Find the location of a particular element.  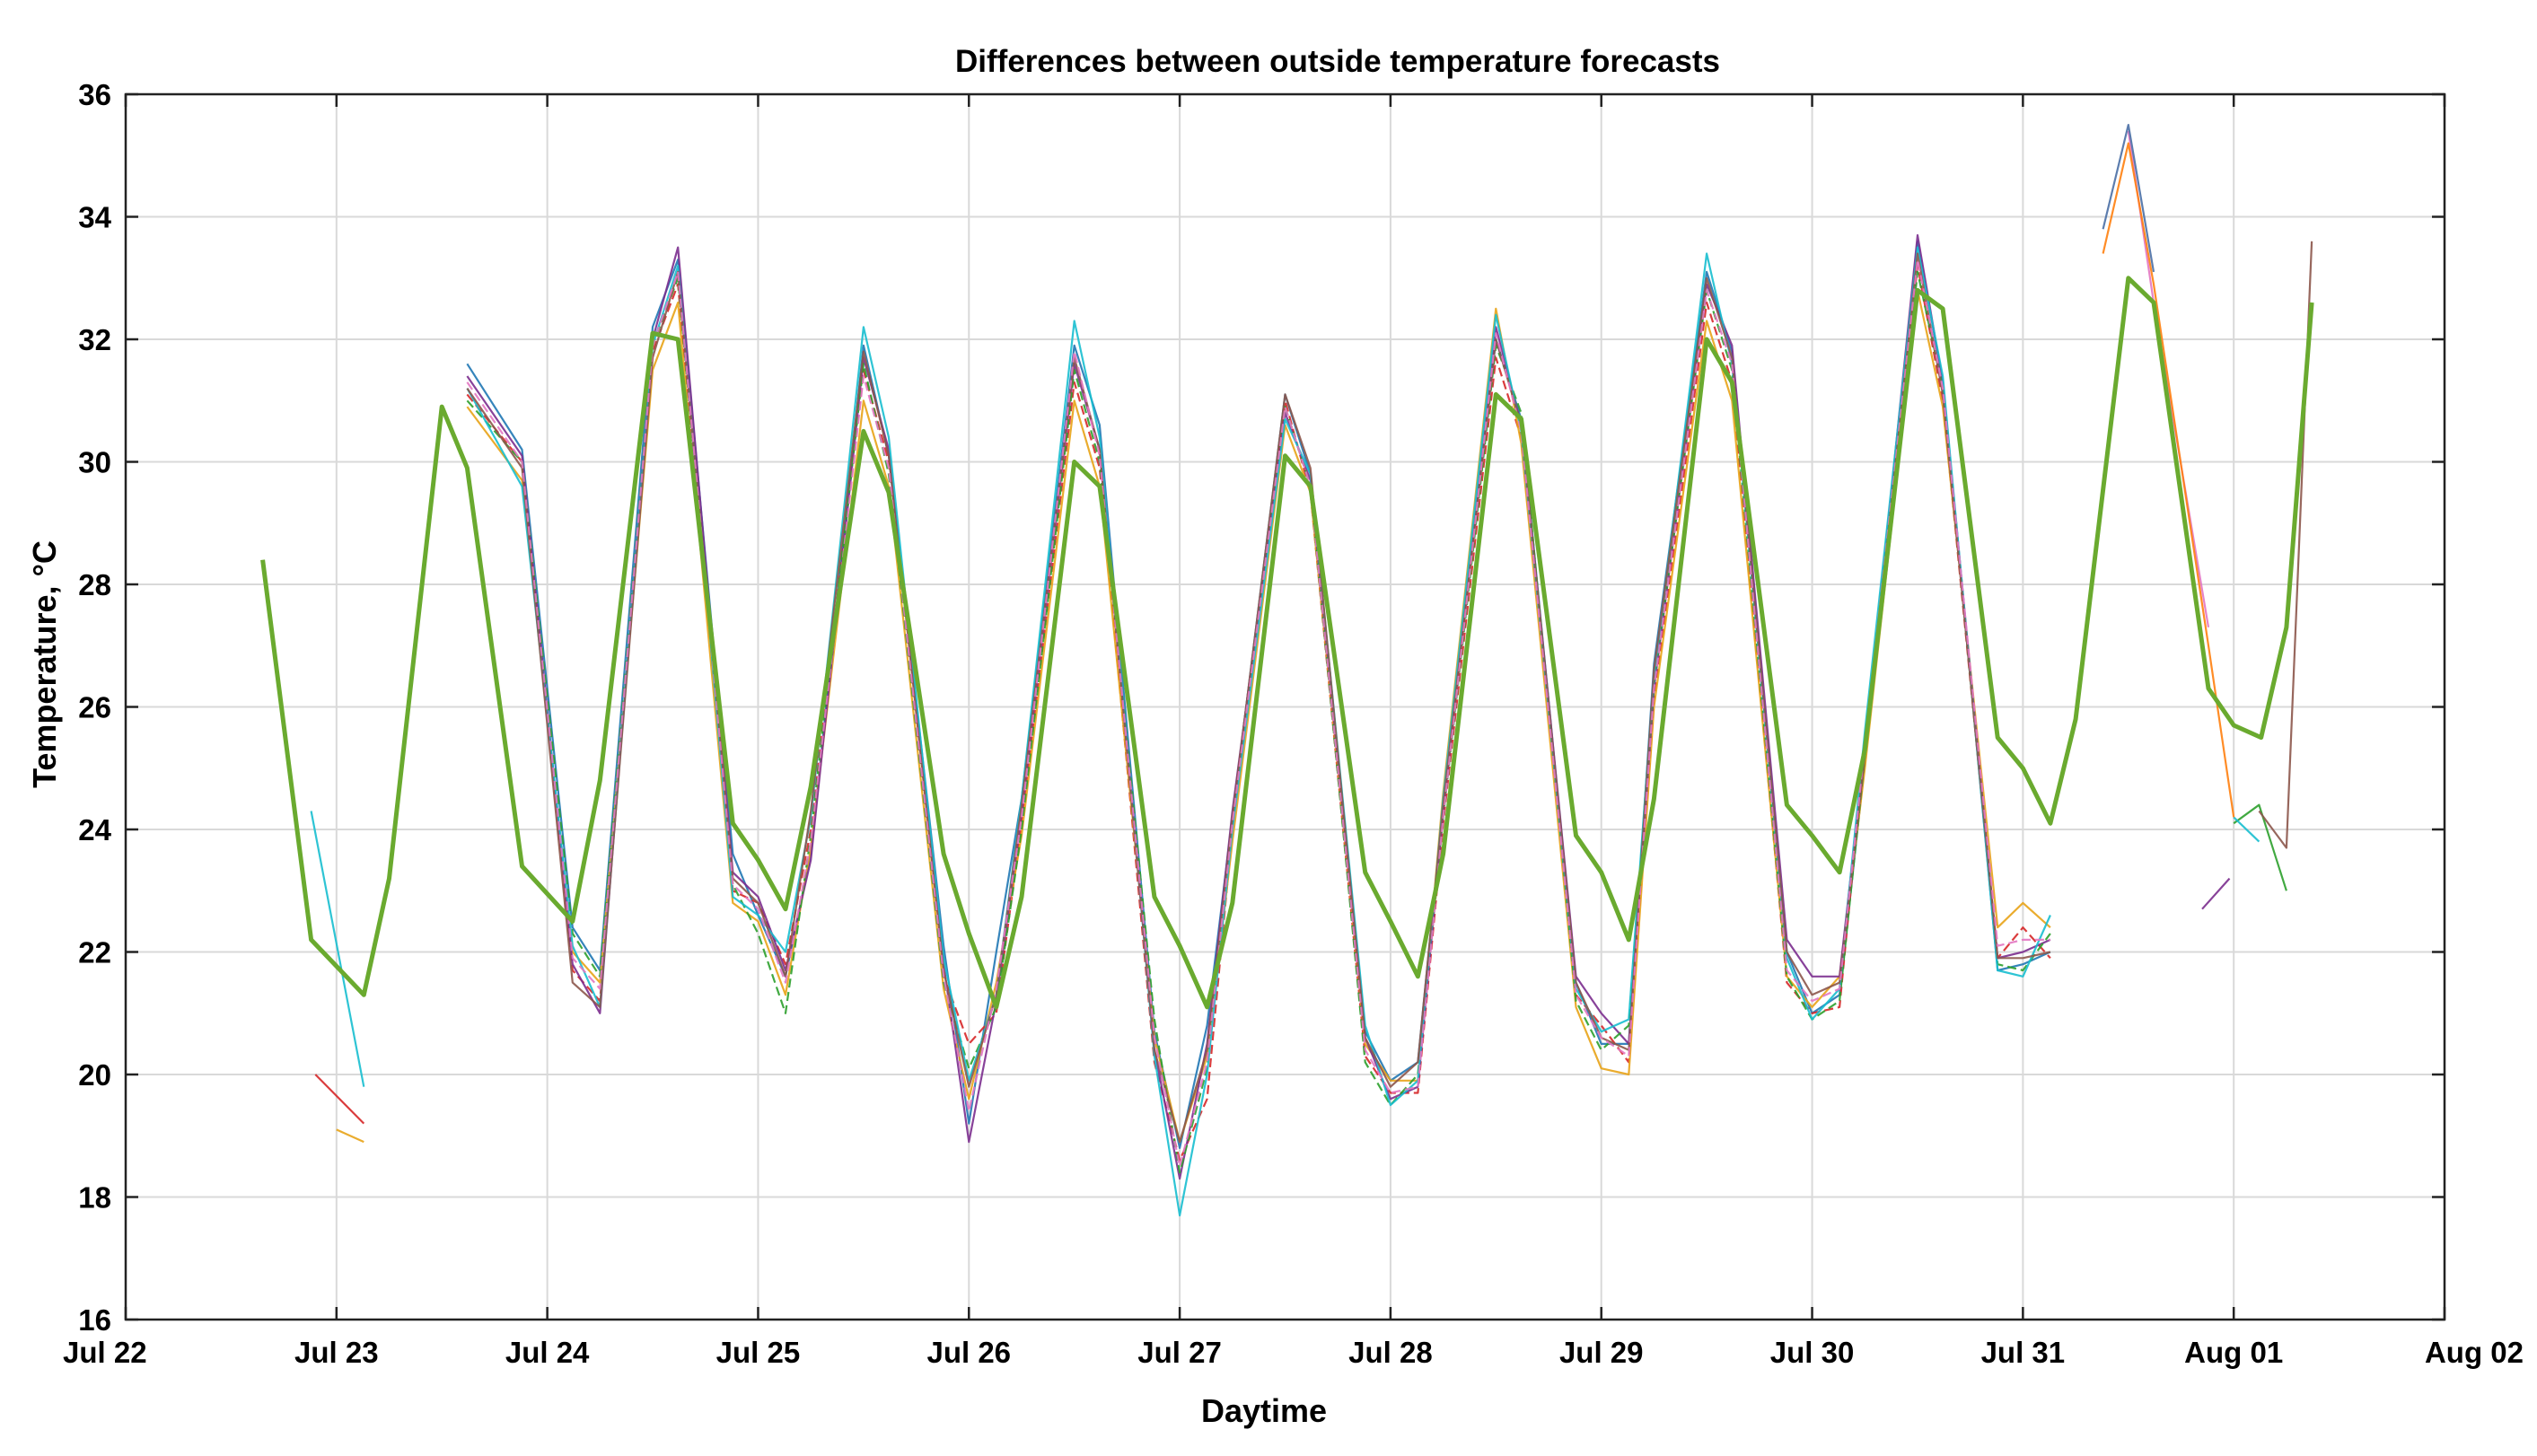

y-axis-label: Temperature, °C is located at coordinates (44, 664).